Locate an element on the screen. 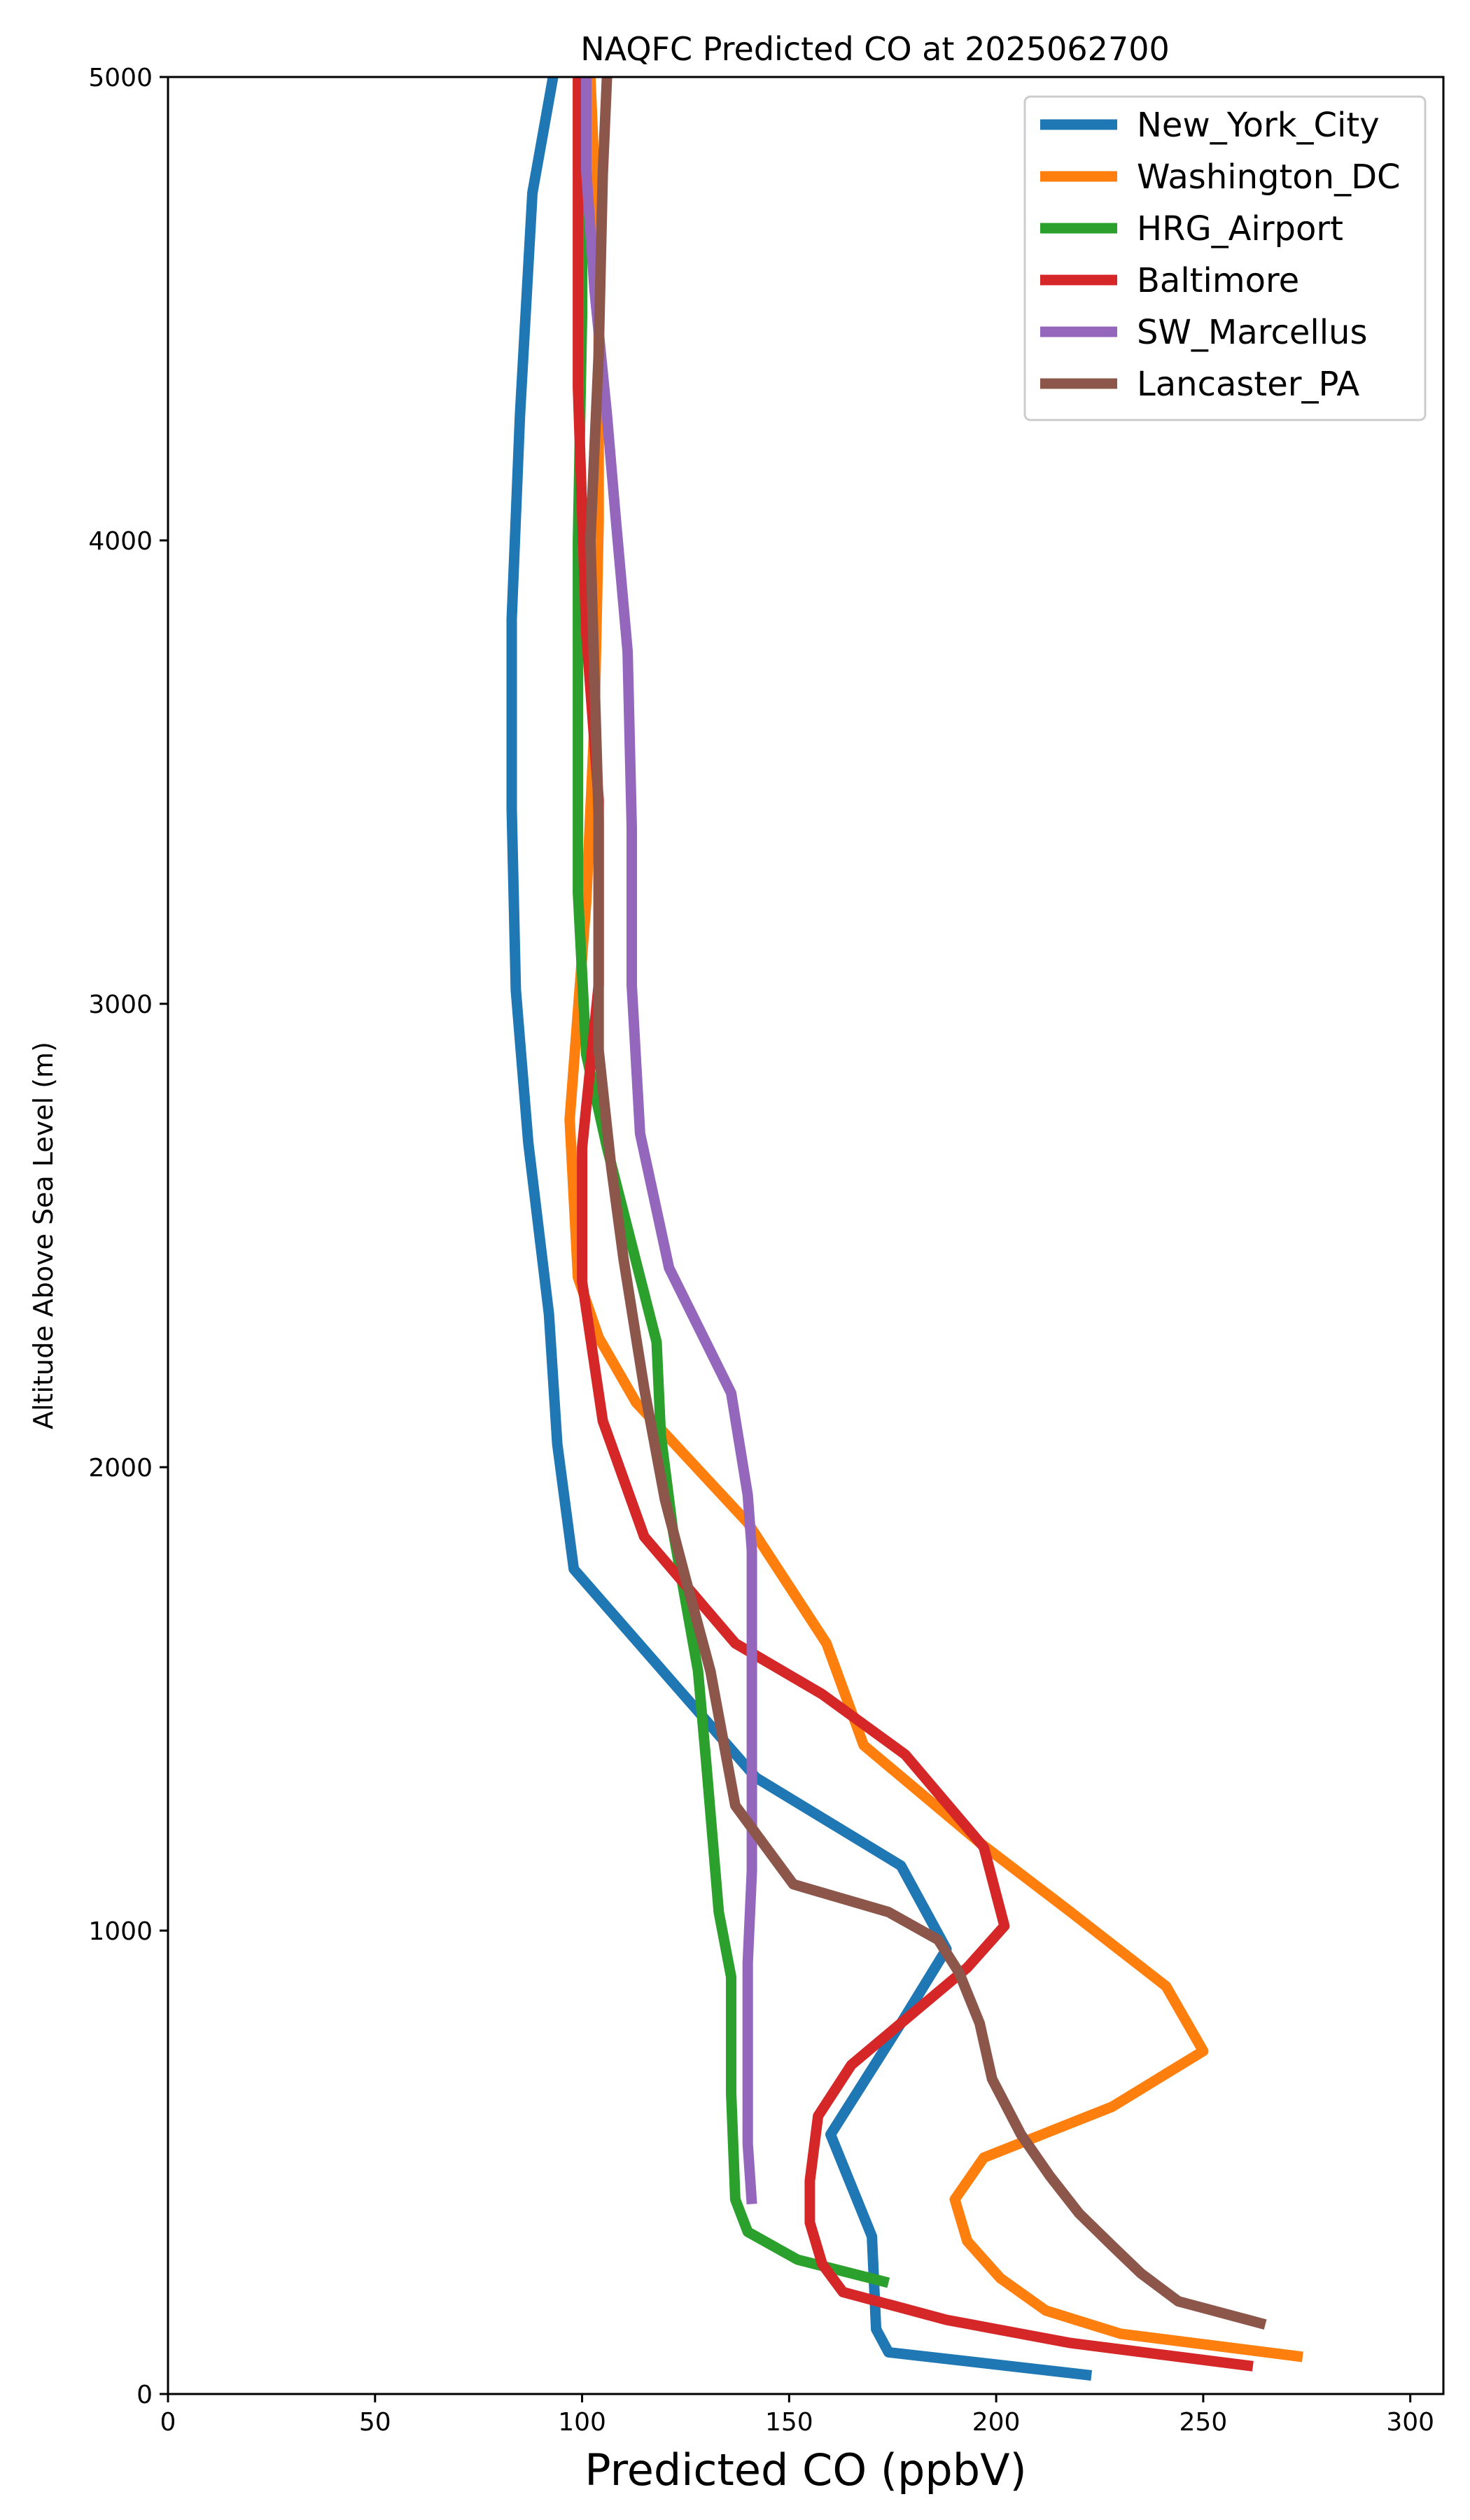 The height and width of the screenshot is (2520, 1470). legend-label-2: HRG_Airport is located at coordinates (1240, 228).